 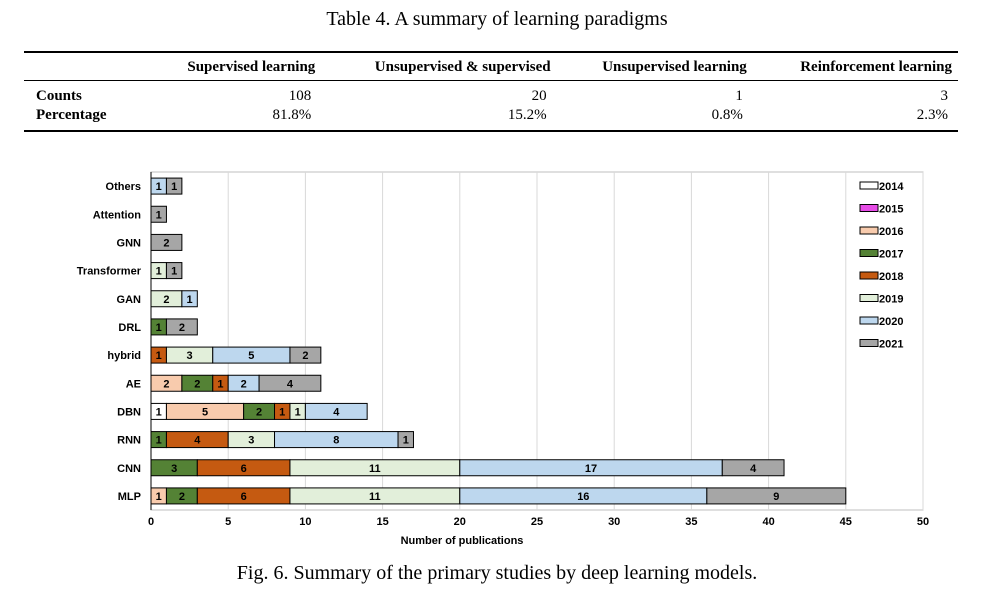 What do you see at coordinates (891, 300) in the screenshot?
I see `legend-label: 2019` at bounding box center [891, 300].